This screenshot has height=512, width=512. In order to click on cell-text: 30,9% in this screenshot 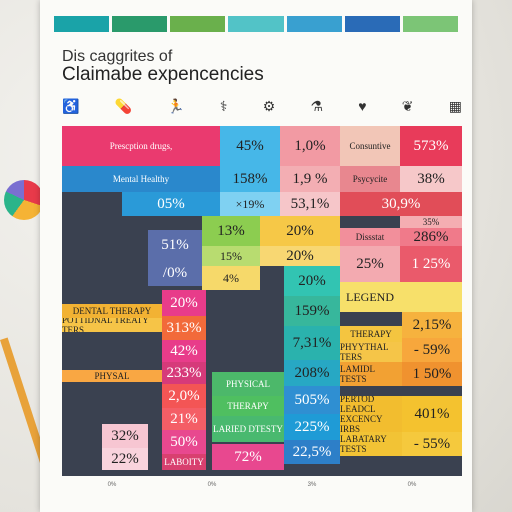, I will do `click(401, 203)`.